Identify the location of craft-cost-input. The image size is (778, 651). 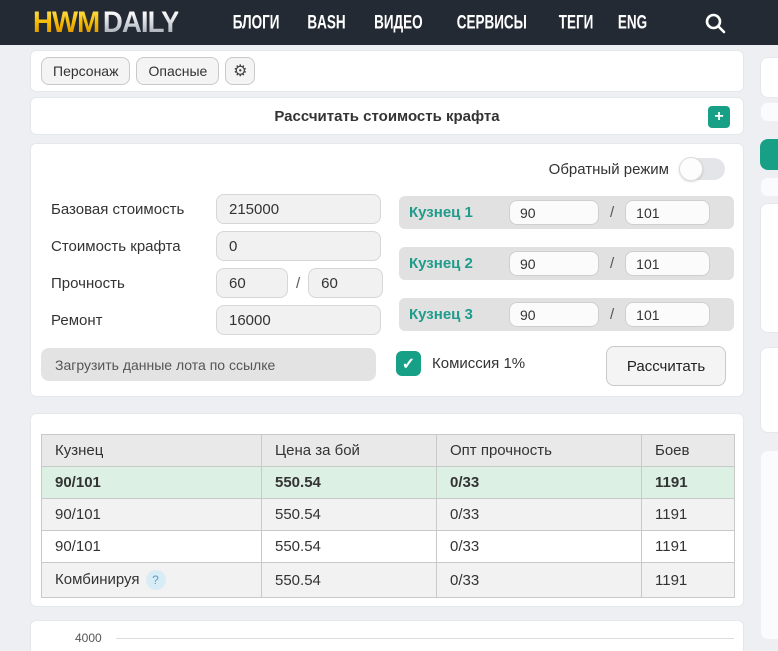
(298, 246).